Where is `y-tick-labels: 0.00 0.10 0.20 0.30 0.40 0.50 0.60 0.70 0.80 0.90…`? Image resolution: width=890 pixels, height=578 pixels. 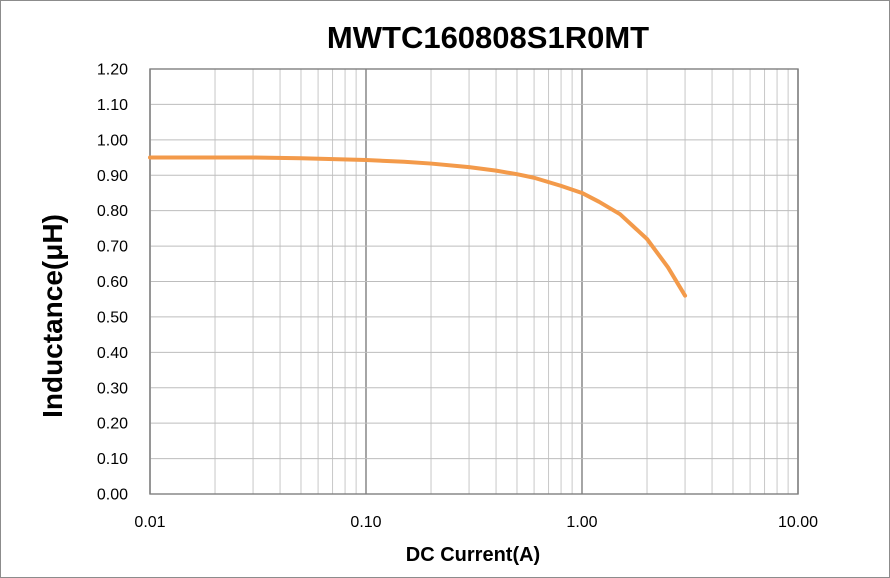 y-tick-labels: 0.00 0.10 0.20 0.30 0.40 0.50 0.60 0.70 0.80 0.90… is located at coordinates (112, 283).